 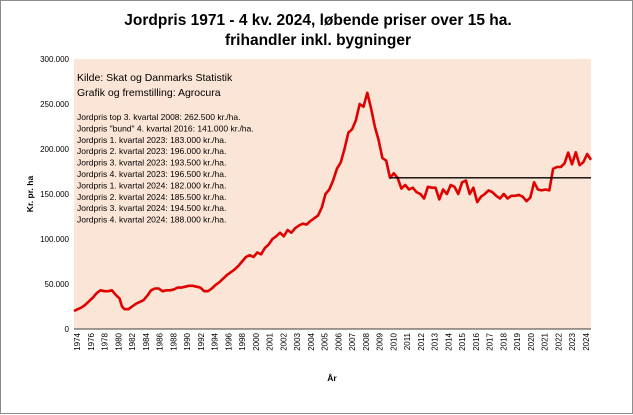 What do you see at coordinates (160, 341) in the screenshot?
I see `x-tick-label: 1986` at bounding box center [160, 341].